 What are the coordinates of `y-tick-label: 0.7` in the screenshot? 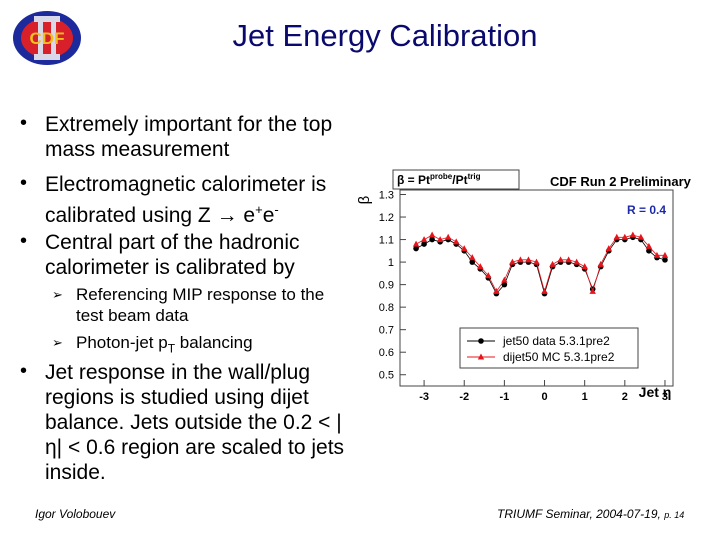 It's located at (386, 331).